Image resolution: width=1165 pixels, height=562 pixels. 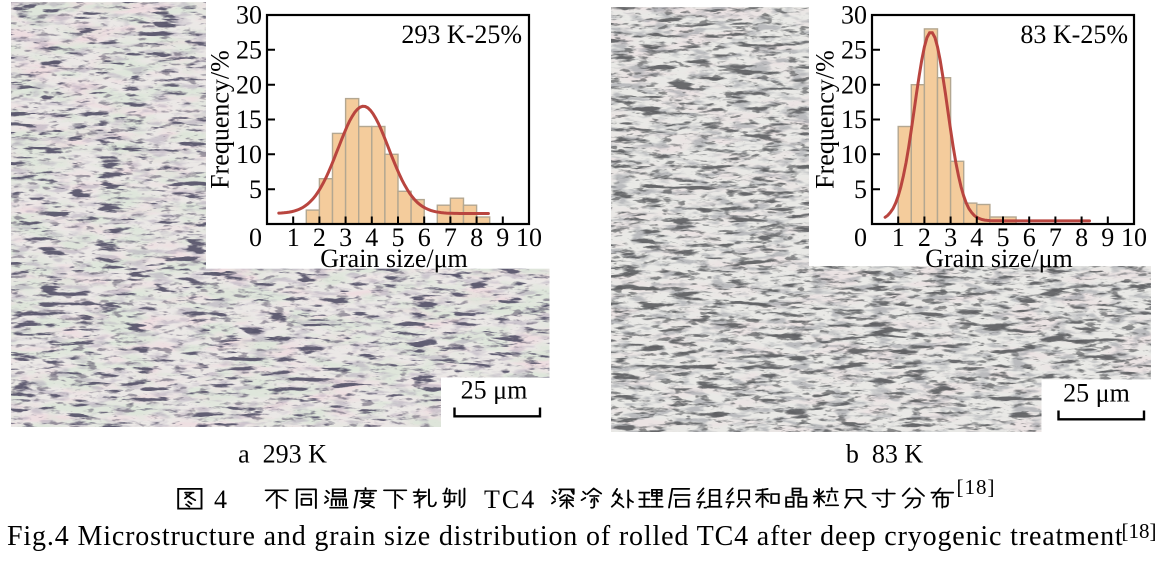 What do you see at coordinates (885, 453) in the screenshot?
I see `svg-text: b 83 K` at bounding box center [885, 453].